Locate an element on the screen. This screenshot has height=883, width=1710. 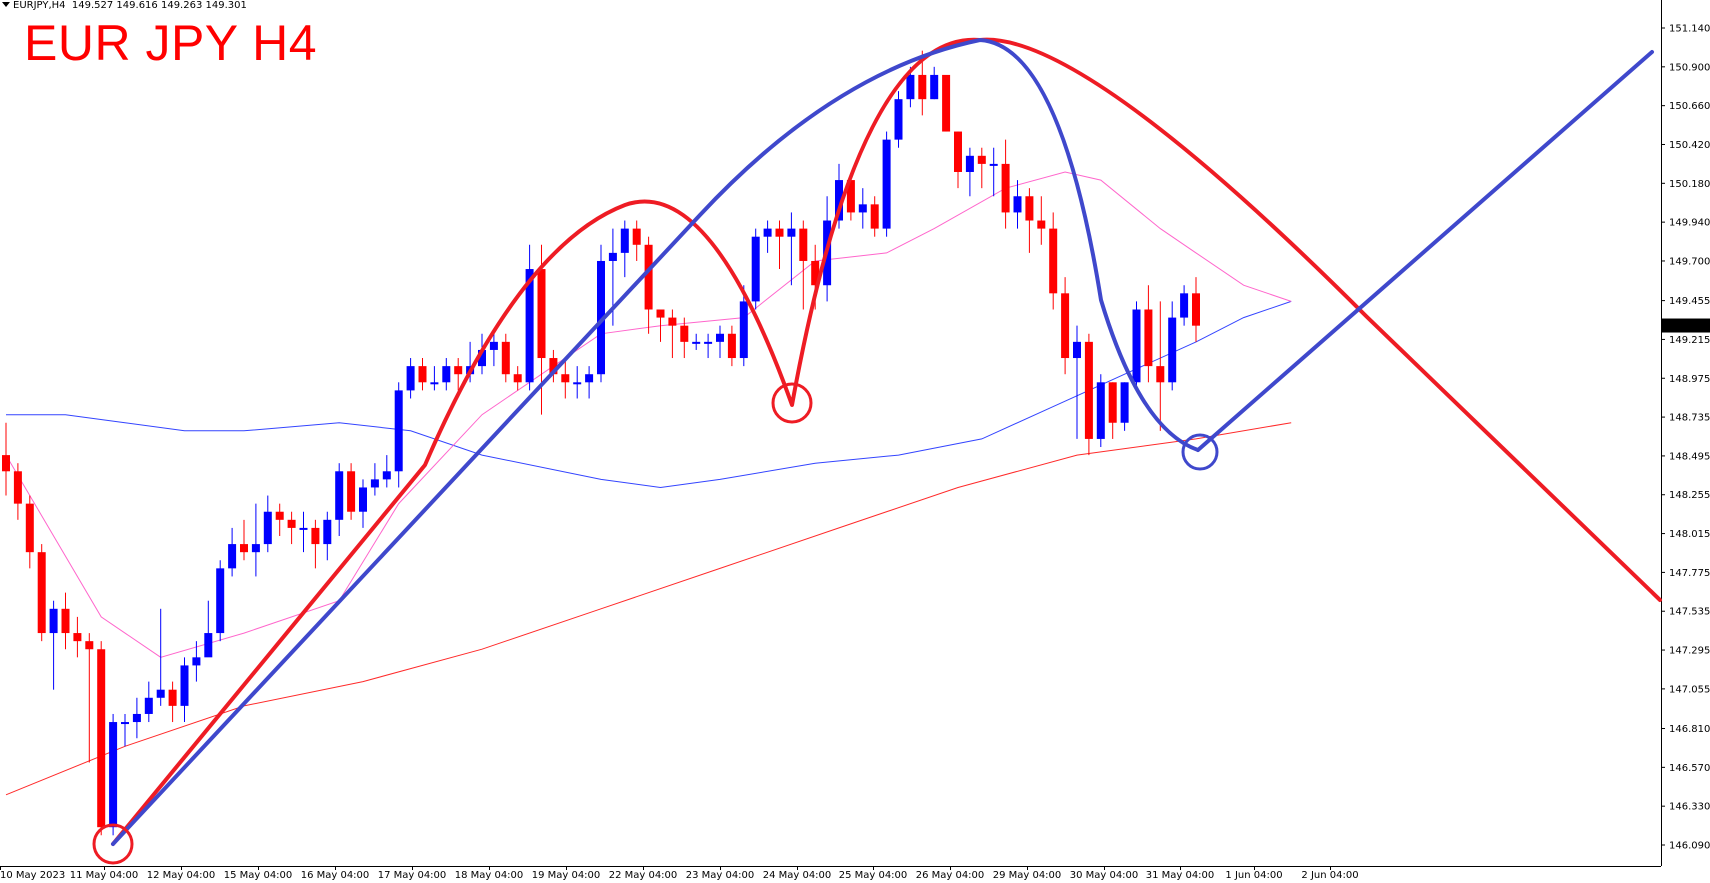
y-tick-label: 147.055 is located at coordinates (1689, 689).